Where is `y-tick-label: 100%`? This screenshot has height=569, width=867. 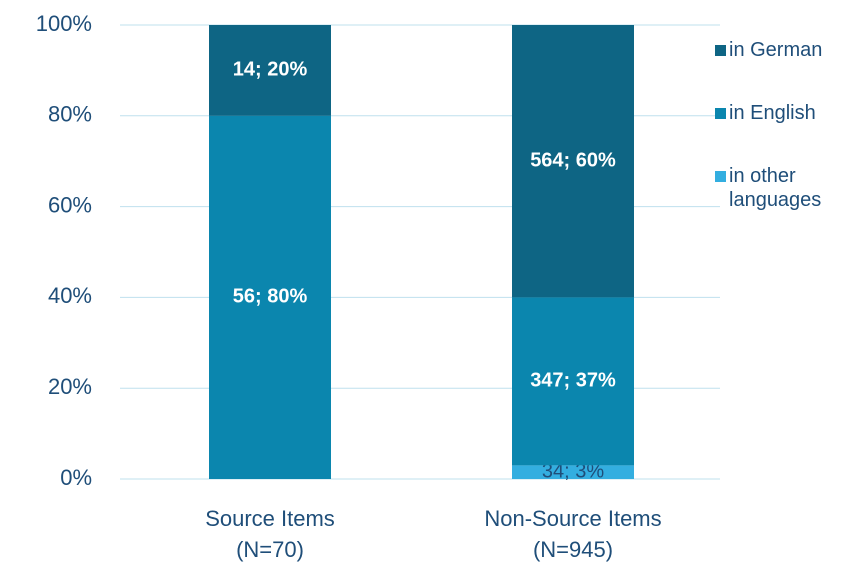
y-tick-label: 100% is located at coordinates (64, 23).